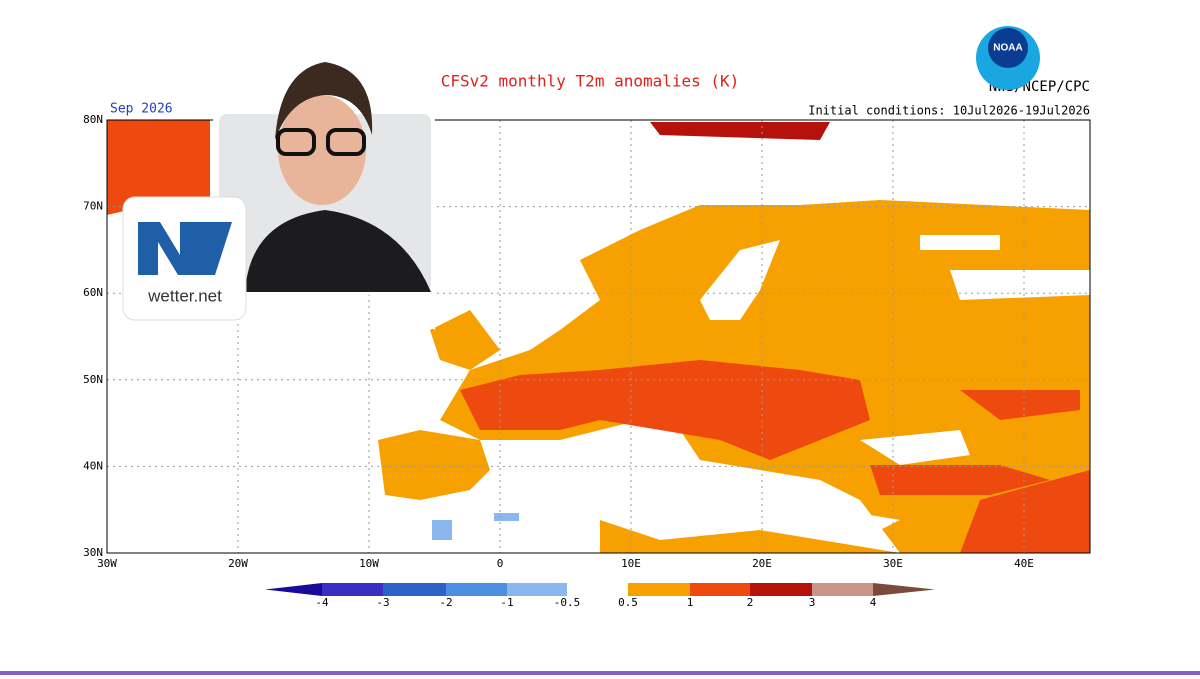 The width and height of the screenshot is (1200, 679). Describe the element at coordinates (567, 602) in the screenshot. I see `colorbar-label: -0.5` at that location.